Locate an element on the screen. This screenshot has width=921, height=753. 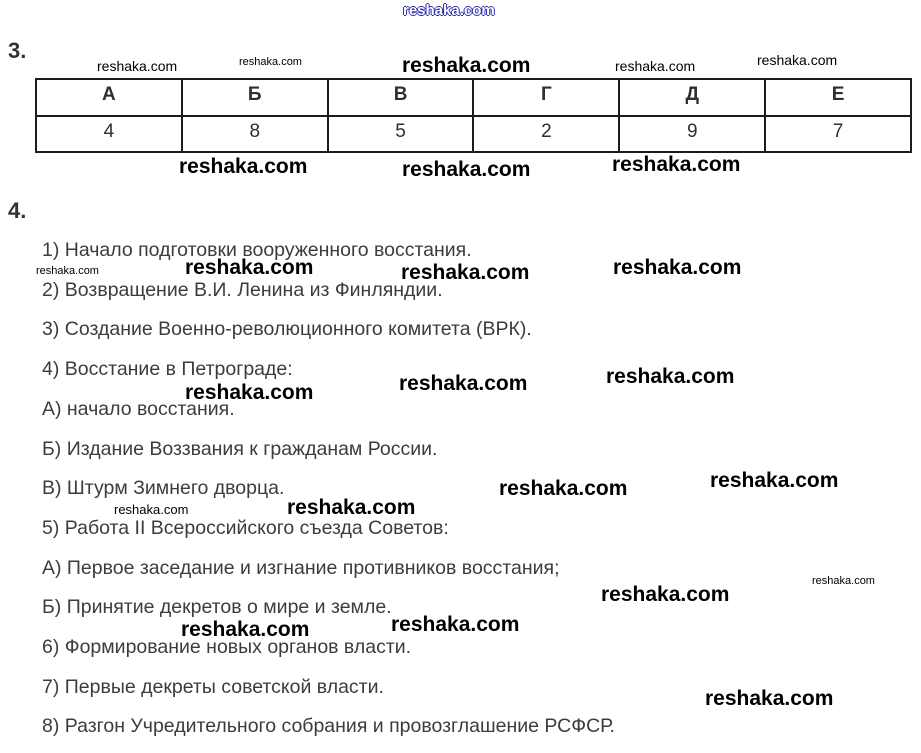
list-item: 4) Восстание в Петрограде: is located at coordinates (167, 369).